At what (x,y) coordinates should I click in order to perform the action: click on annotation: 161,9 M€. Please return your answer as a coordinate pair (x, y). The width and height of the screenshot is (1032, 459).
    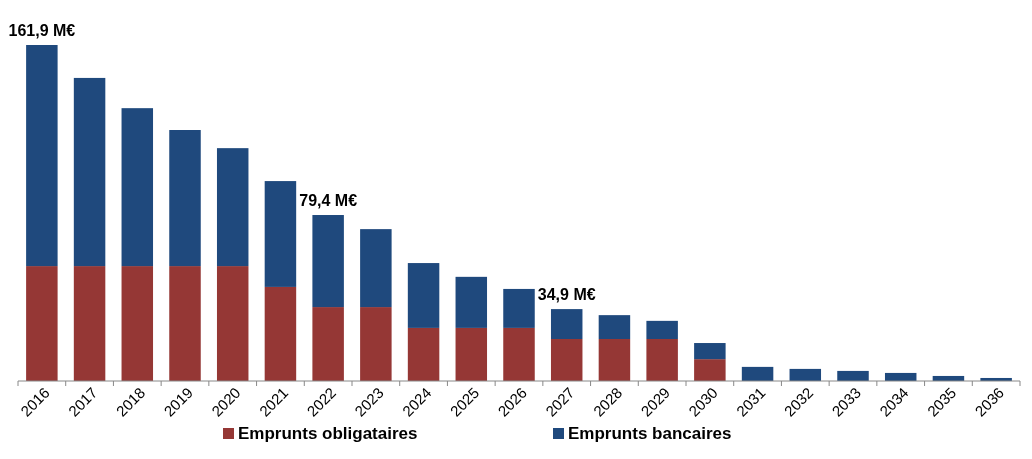
    Looking at the image, I should click on (42, 30).